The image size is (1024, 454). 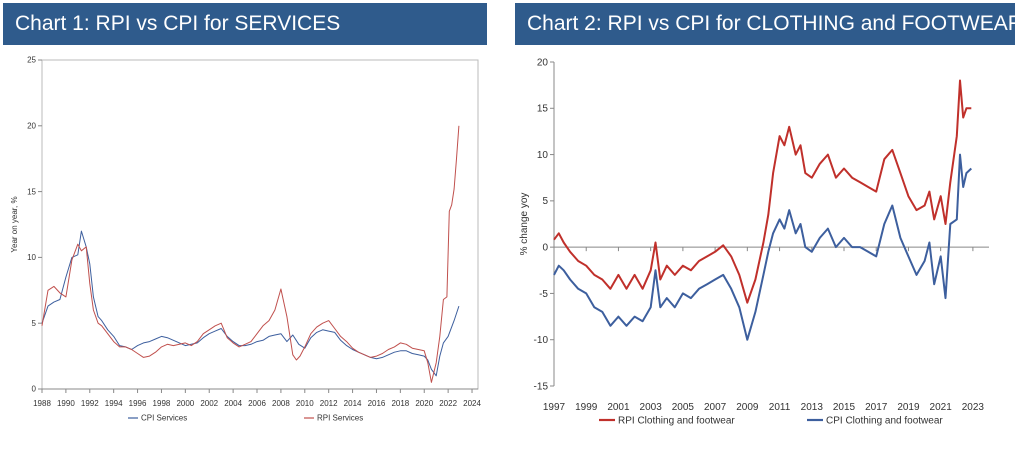 I want to click on x-tick-label: 1996, so click(x=138, y=403).